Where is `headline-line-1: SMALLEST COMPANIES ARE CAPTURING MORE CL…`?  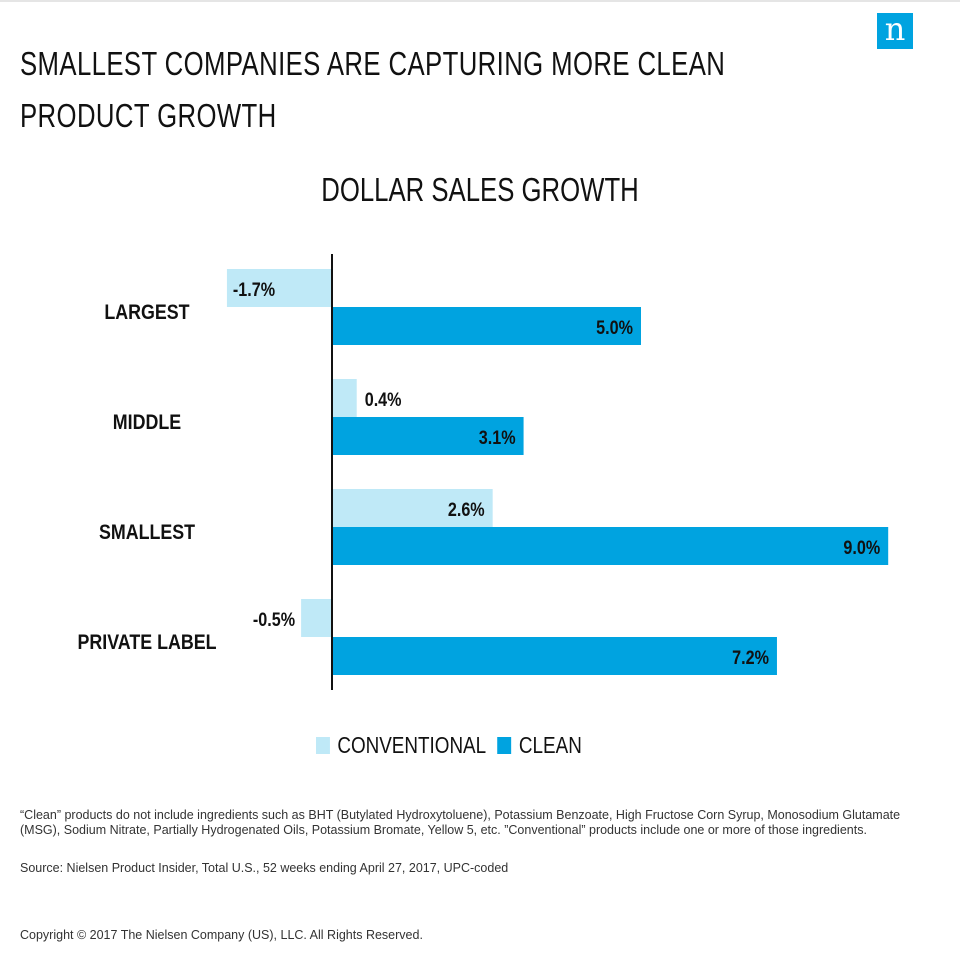 headline-line-1: SMALLEST COMPANIES ARE CAPTURING MORE CL… is located at coordinates (373, 63).